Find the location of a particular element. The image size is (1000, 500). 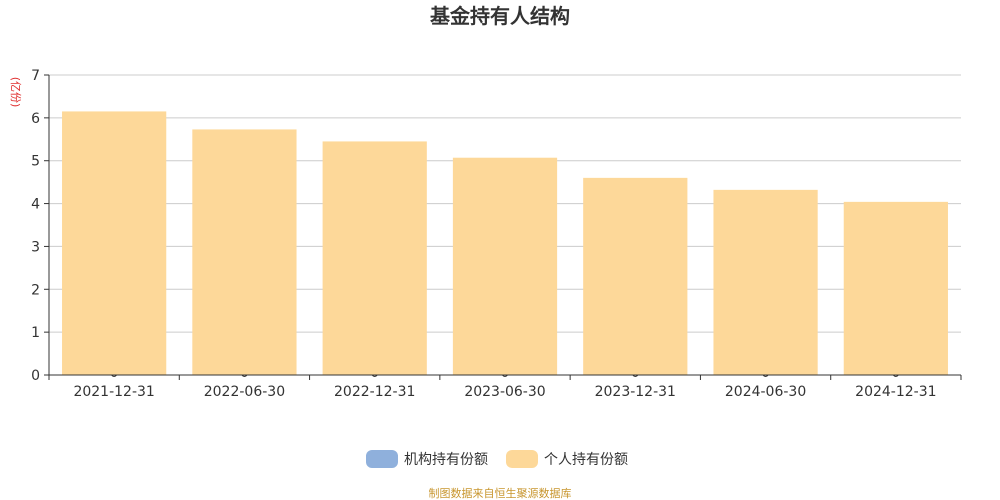

y-tick-label: 0 is located at coordinates (35, 376).